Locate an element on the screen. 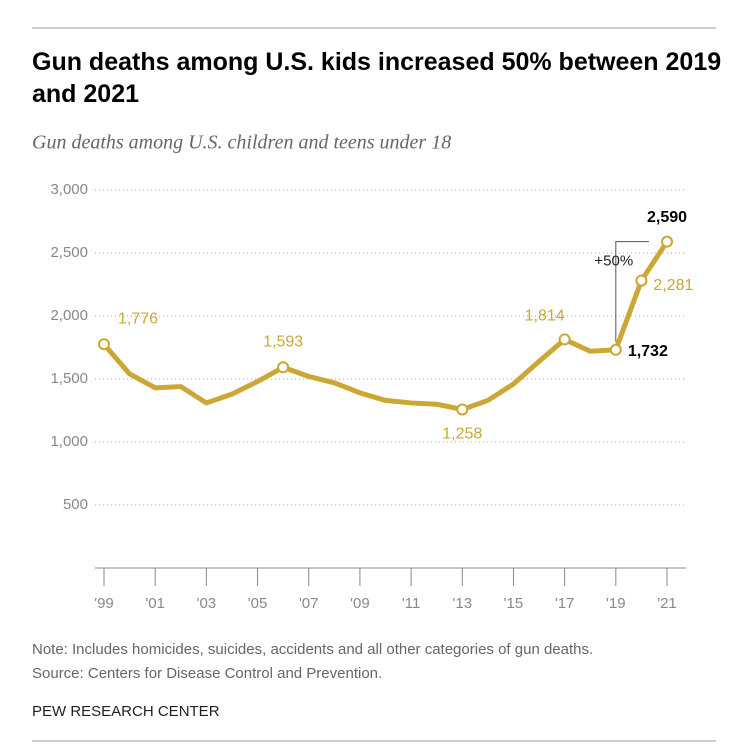 This screenshot has height=751, width=750. value-label: 1,732 is located at coordinates (648, 351).